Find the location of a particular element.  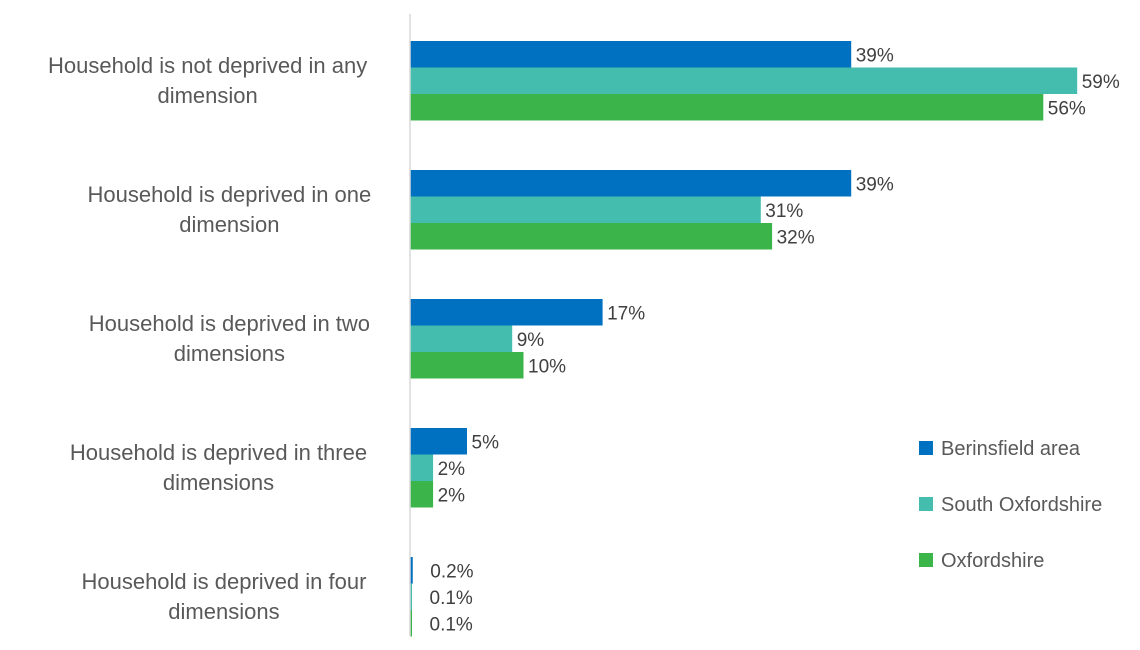

data-label: 5% is located at coordinates (486, 442).